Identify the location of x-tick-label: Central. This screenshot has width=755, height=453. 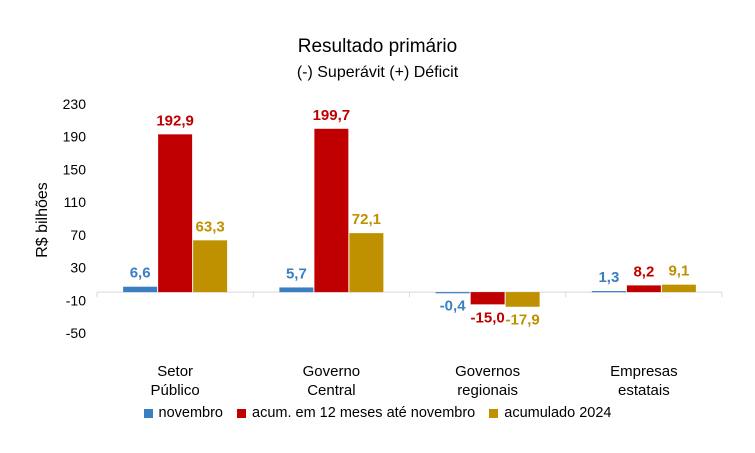
(331, 390).